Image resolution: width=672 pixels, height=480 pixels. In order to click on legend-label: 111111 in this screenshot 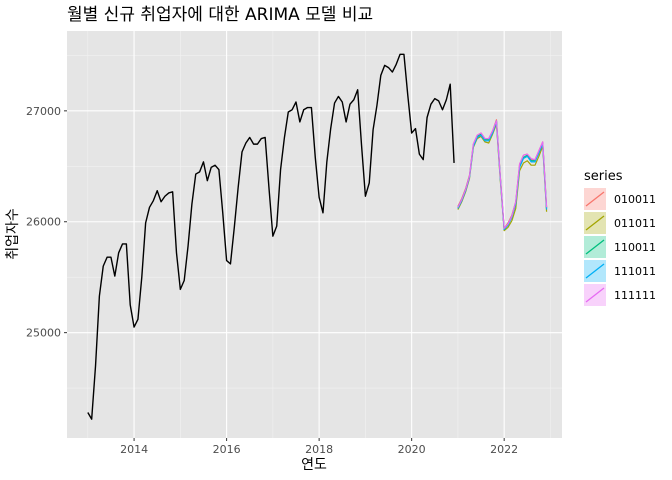, I will do `click(635, 295)`.